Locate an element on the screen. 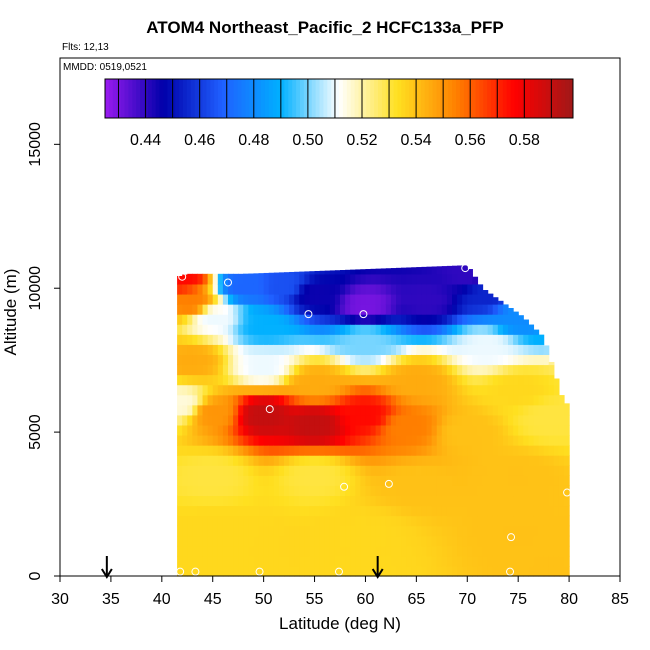 The width and height of the screenshot is (650, 650). colorbar-tick-label: 0.56 is located at coordinates (470, 140).